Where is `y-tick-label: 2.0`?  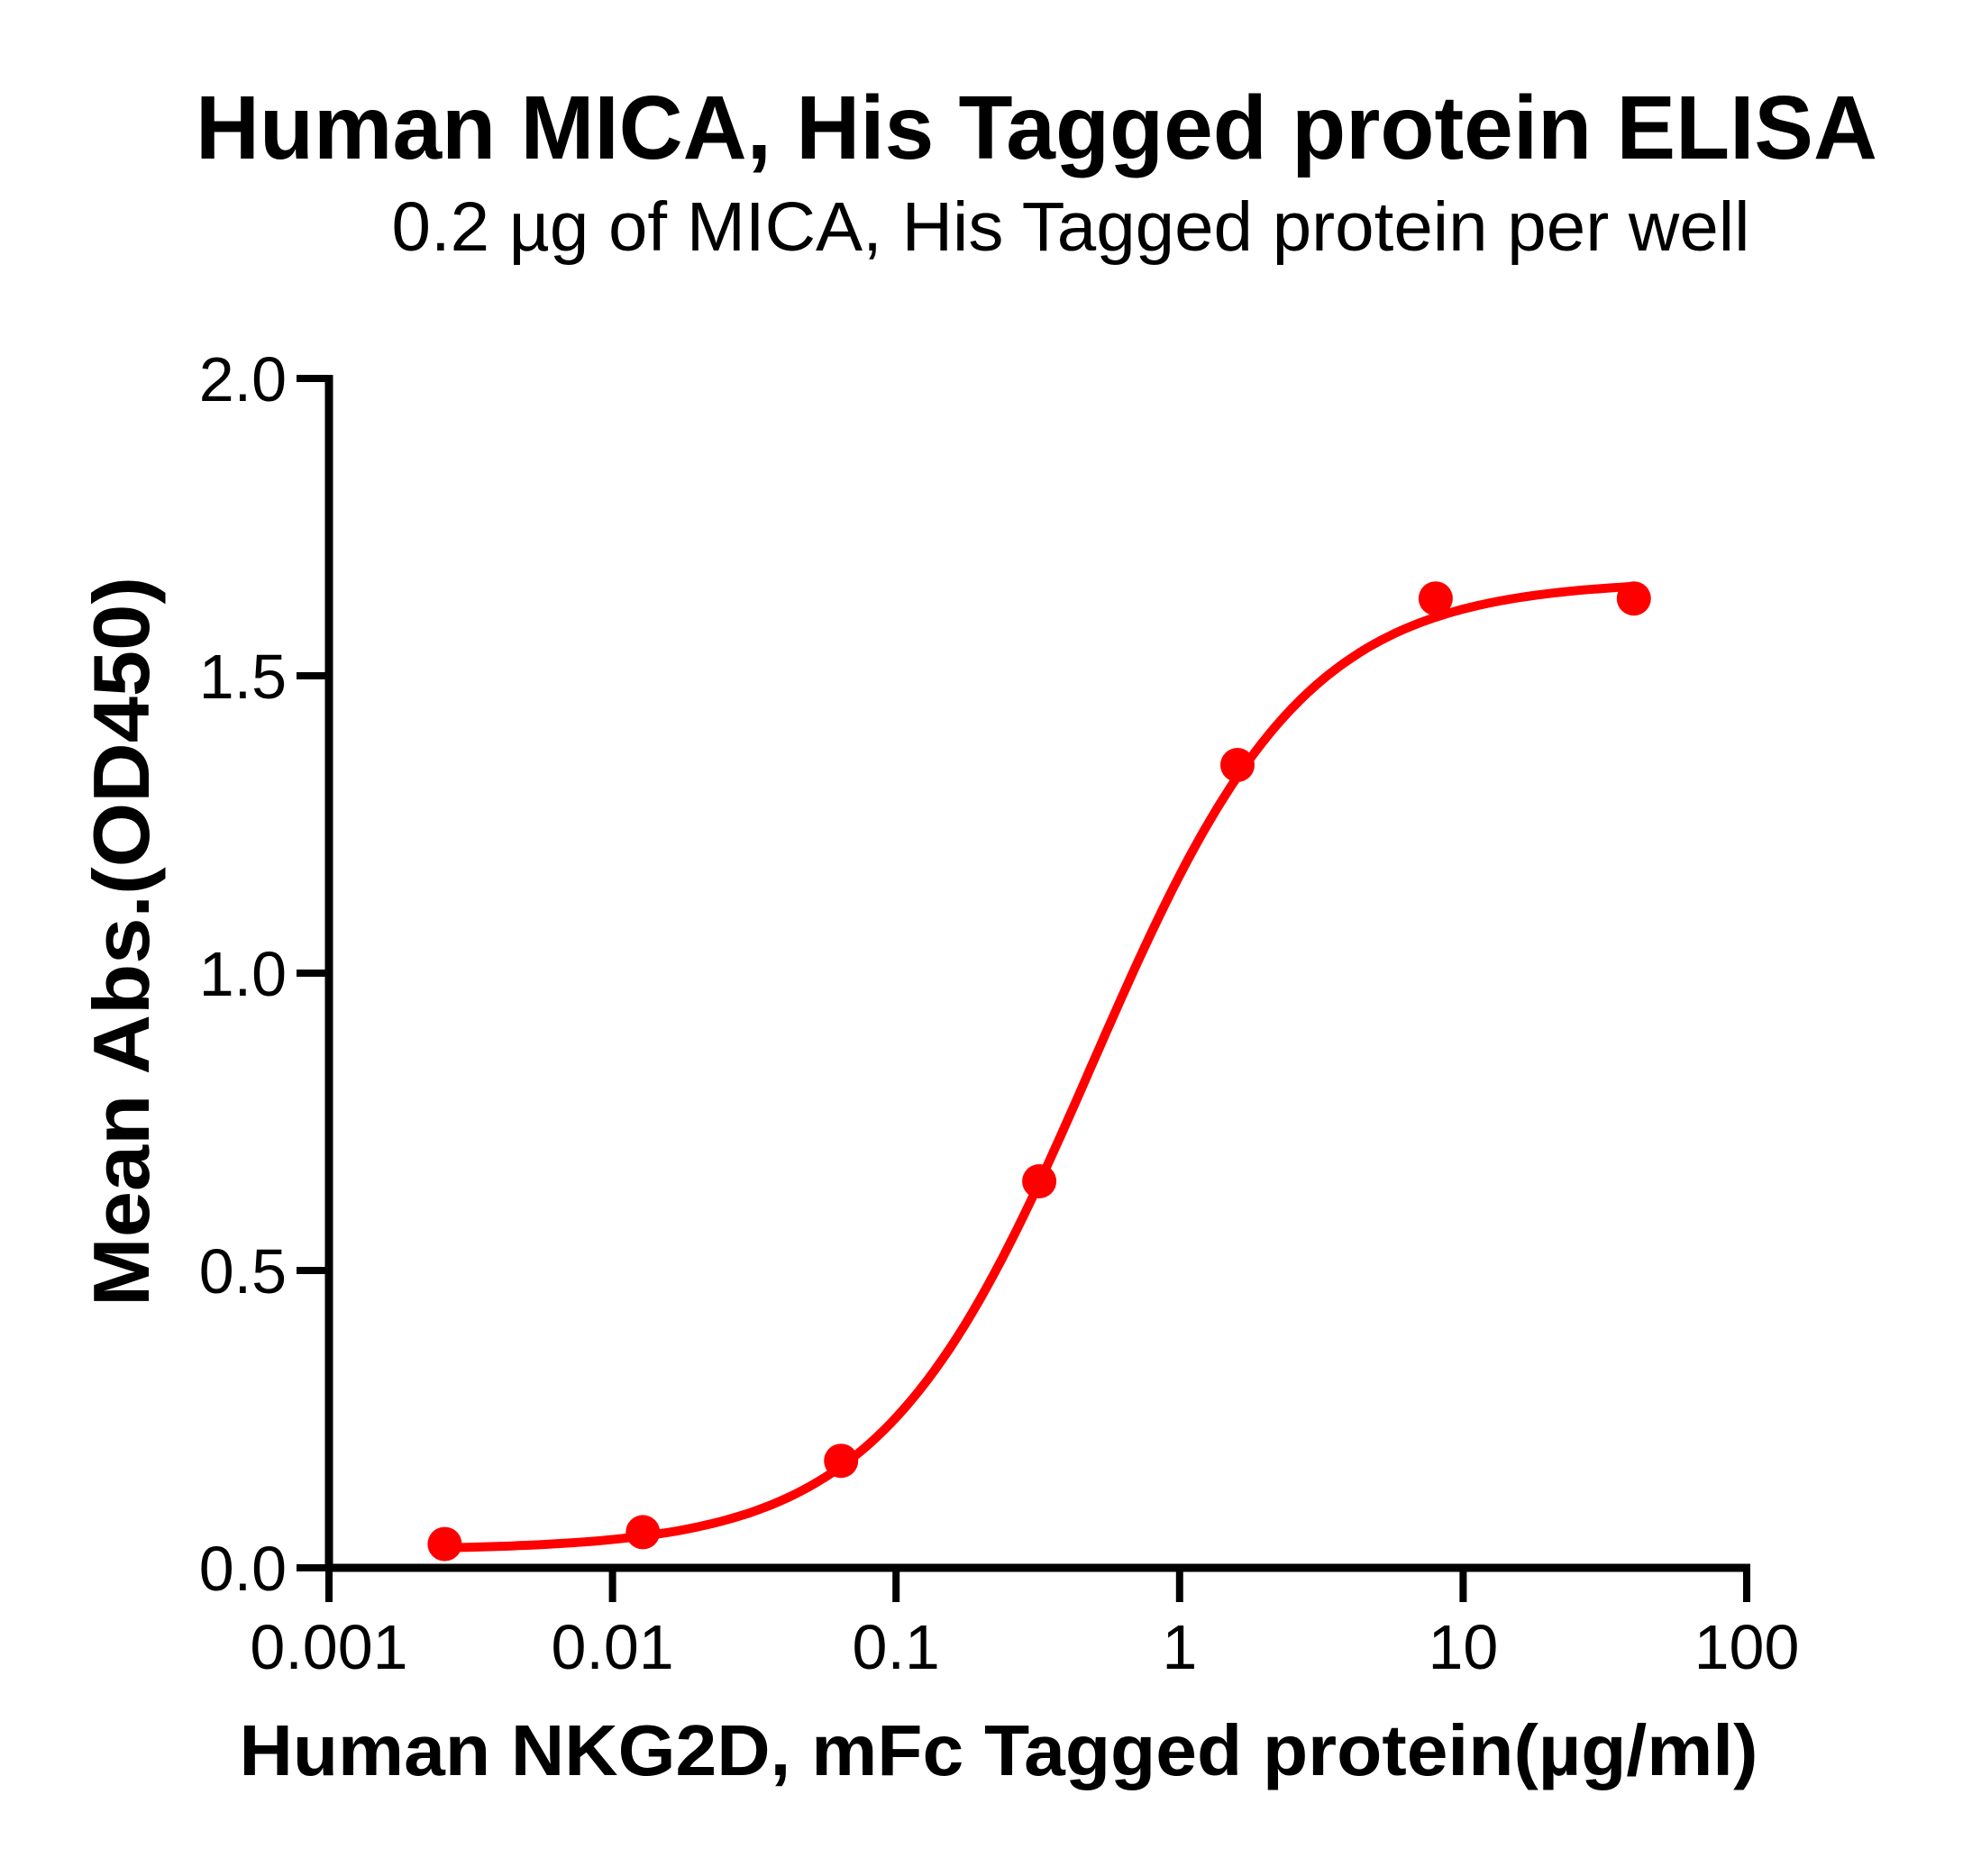
y-tick-label: 2.0 is located at coordinates (243, 379).